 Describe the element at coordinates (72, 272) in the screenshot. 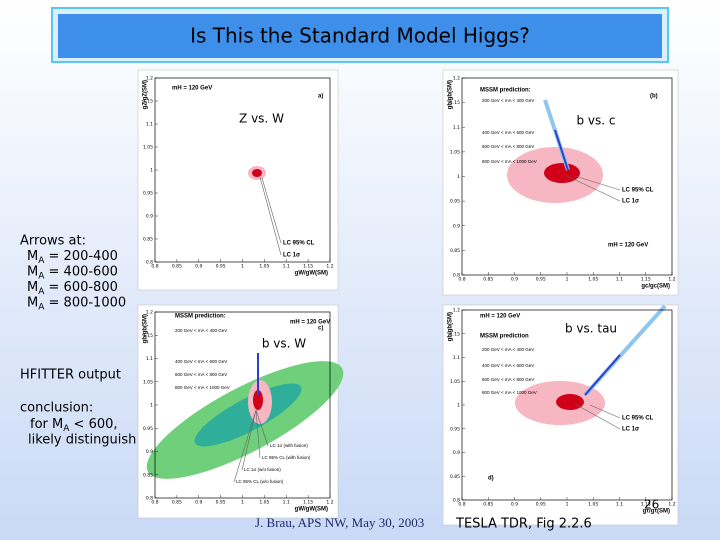

I see `arrow-mass-range: MA = 400-600` at that location.